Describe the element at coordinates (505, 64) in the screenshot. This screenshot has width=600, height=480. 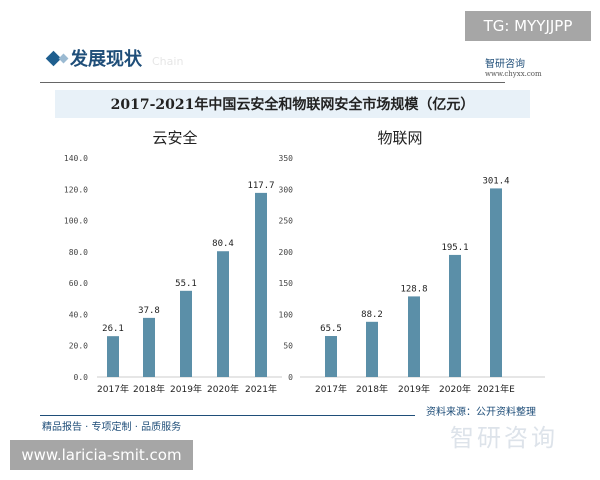
I see `brand-logo: 智研咨询` at that location.